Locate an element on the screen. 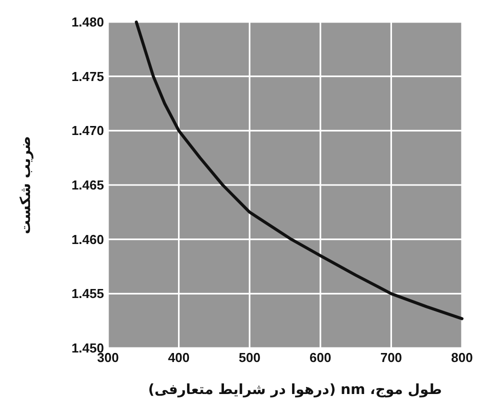  x-tick-label: 500 is located at coordinates (249, 357).